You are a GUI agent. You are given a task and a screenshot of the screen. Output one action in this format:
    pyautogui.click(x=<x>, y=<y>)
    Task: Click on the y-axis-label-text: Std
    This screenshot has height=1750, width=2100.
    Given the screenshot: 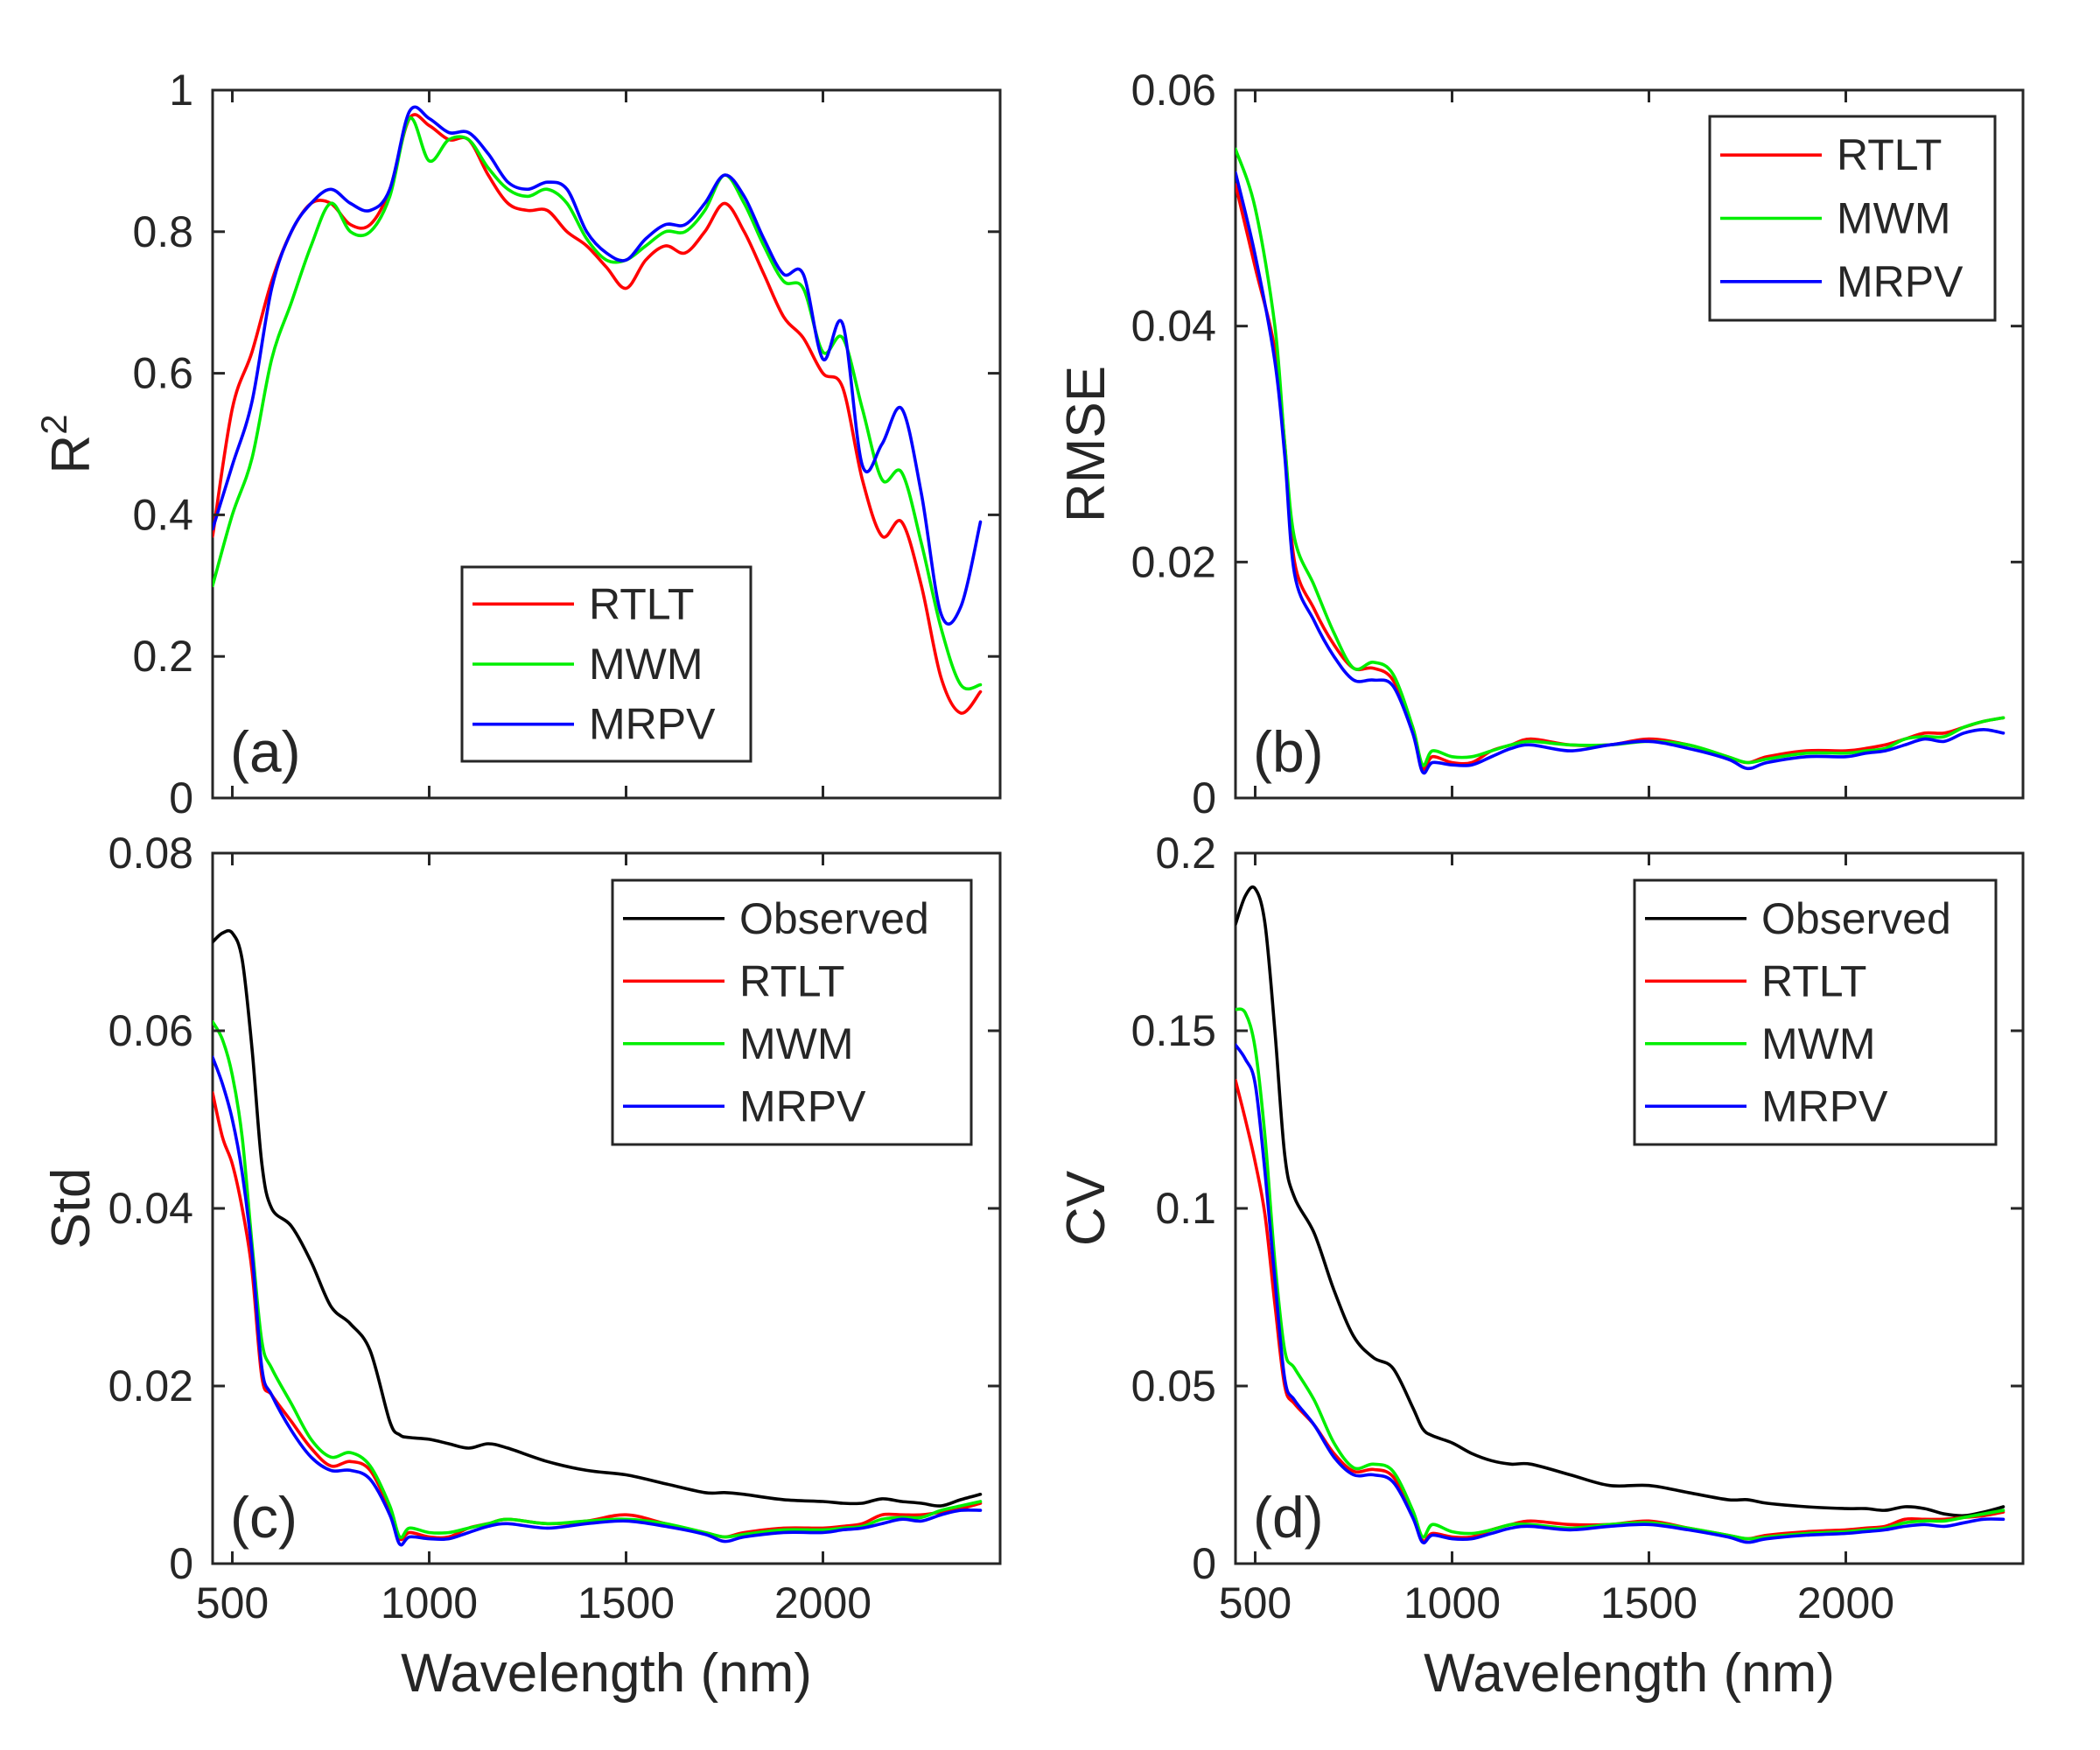 What is the action you would take?
    pyautogui.click(x=71, y=1208)
    